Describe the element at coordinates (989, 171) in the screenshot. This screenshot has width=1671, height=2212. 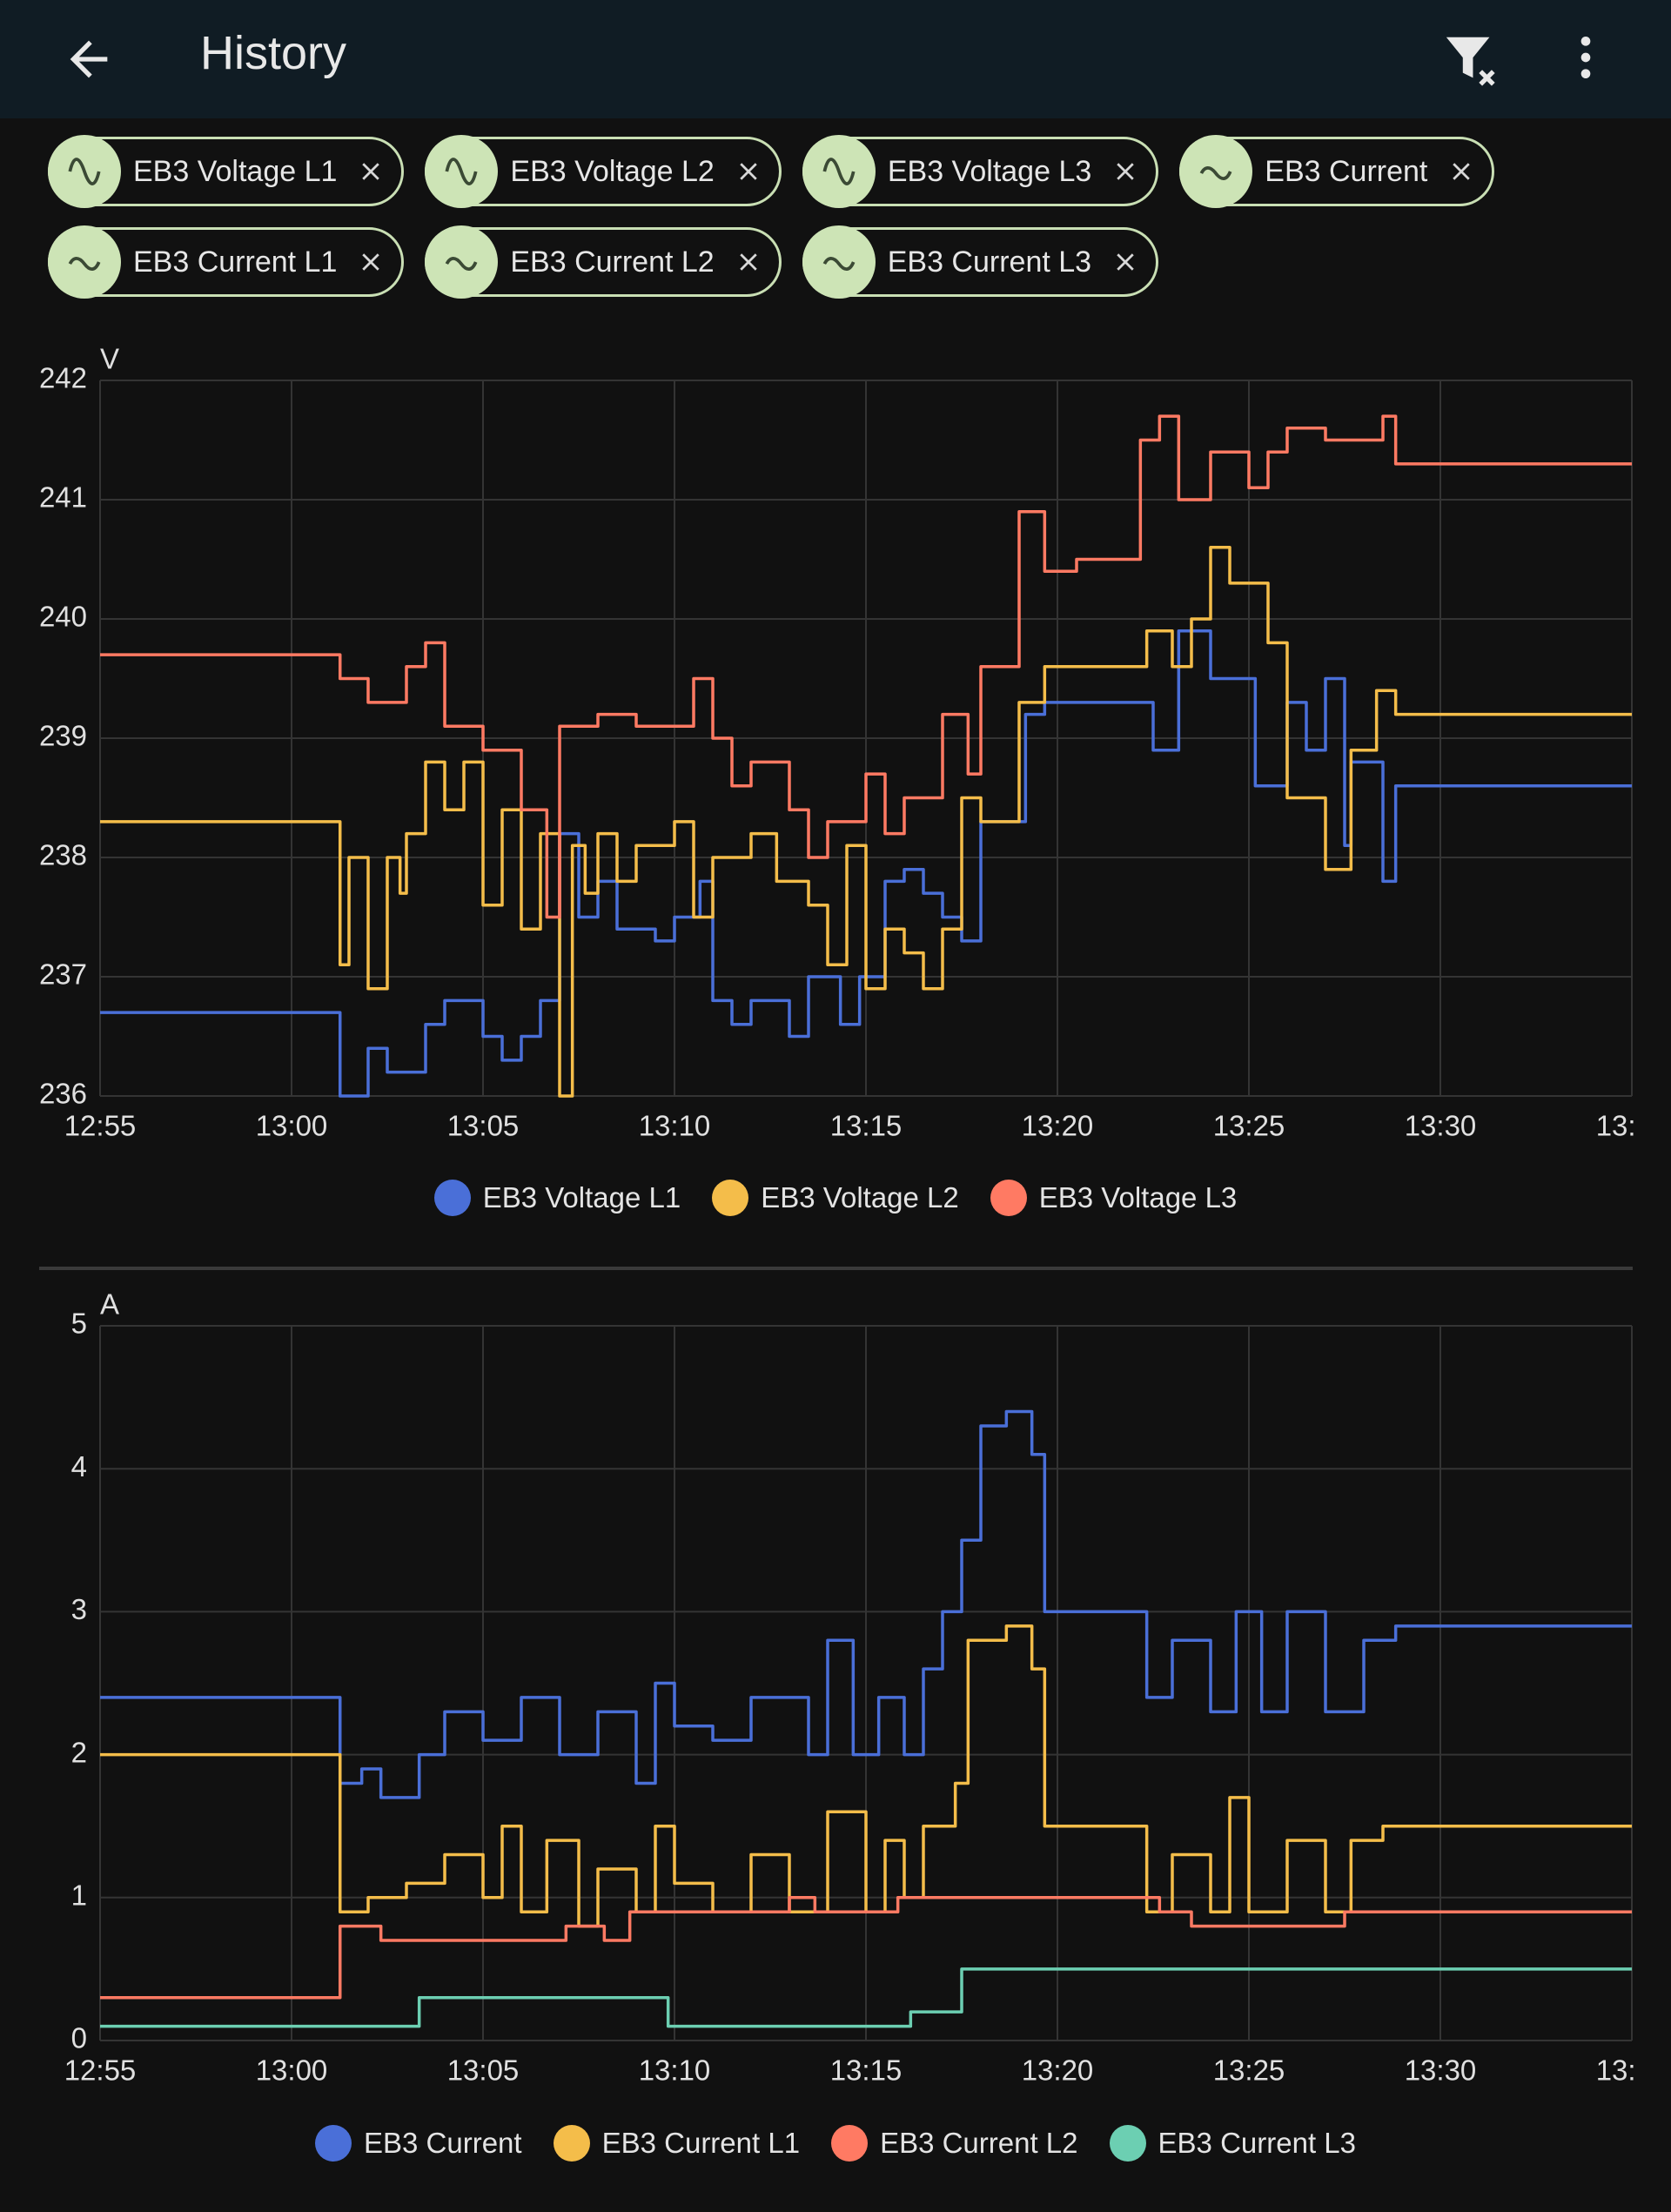
I see `chip-label: EB3 Voltage L3` at that location.